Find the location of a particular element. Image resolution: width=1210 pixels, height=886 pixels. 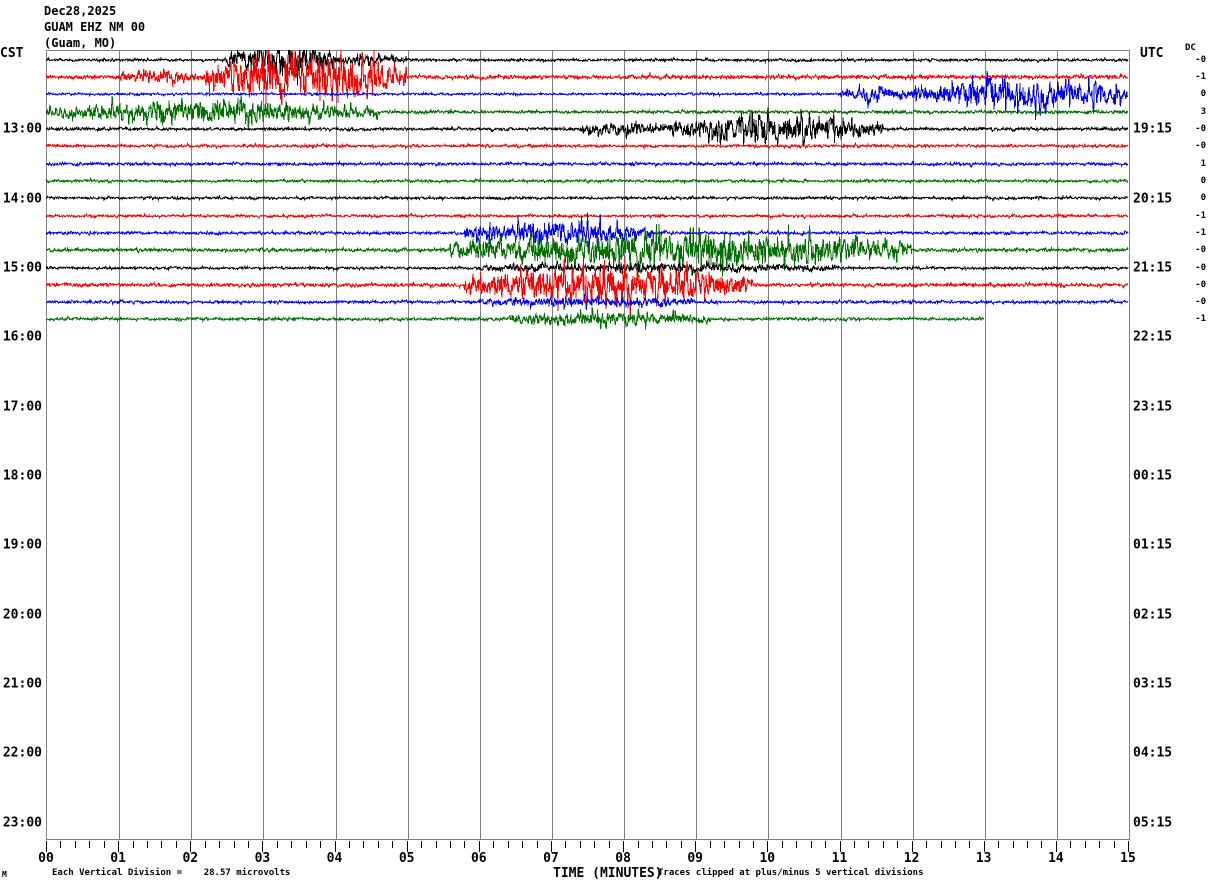

left-time-label-2: 15:00 is located at coordinates (22, 268).